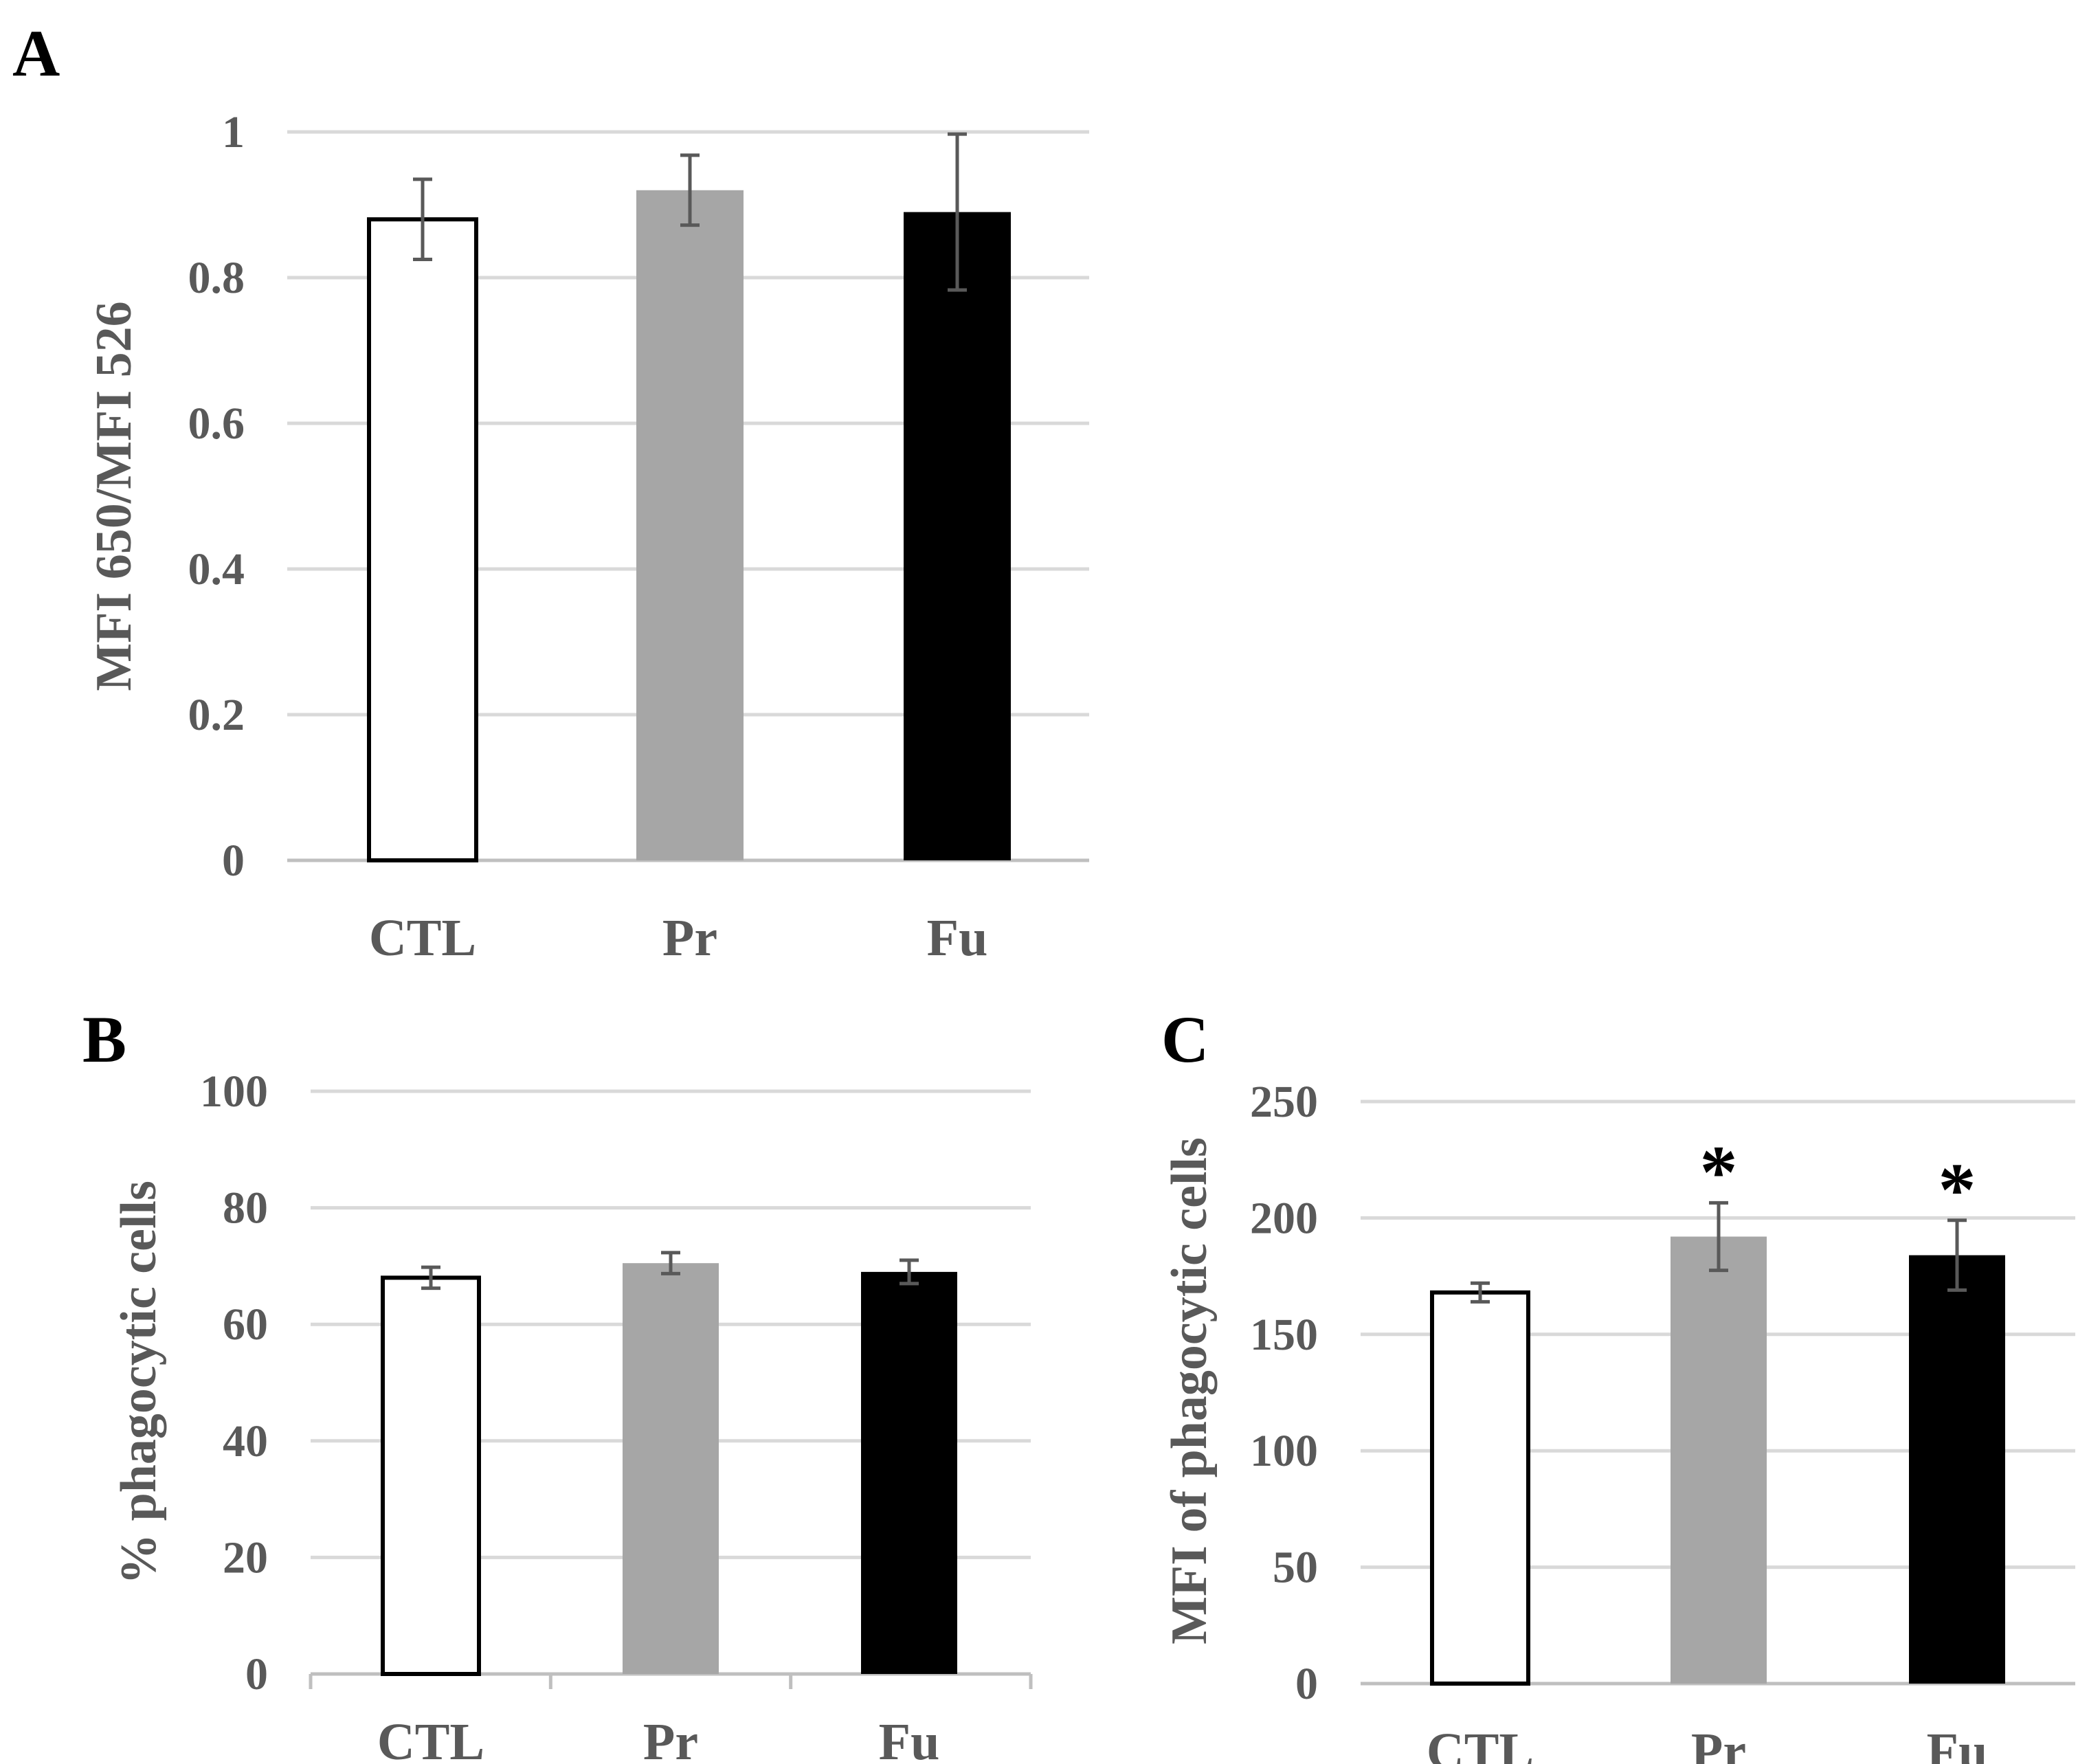 This screenshot has height=1764, width=2089. What do you see at coordinates (104, 1039) in the screenshot?
I see `panel-letter: B` at bounding box center [104, 1039].